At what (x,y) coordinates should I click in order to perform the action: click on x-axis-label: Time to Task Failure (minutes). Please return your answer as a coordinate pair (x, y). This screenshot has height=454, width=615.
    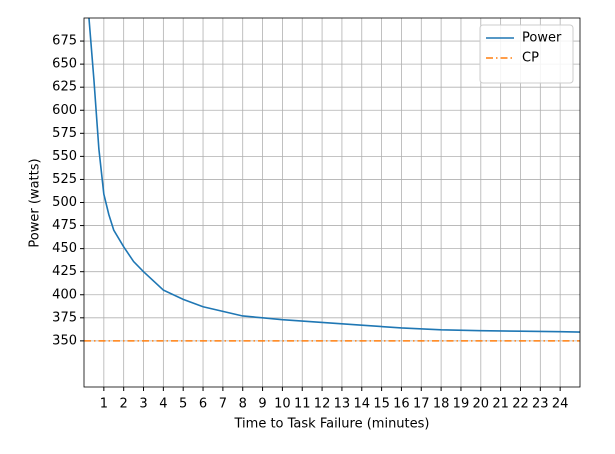
    Looking at the image, I should click on (332, 424).